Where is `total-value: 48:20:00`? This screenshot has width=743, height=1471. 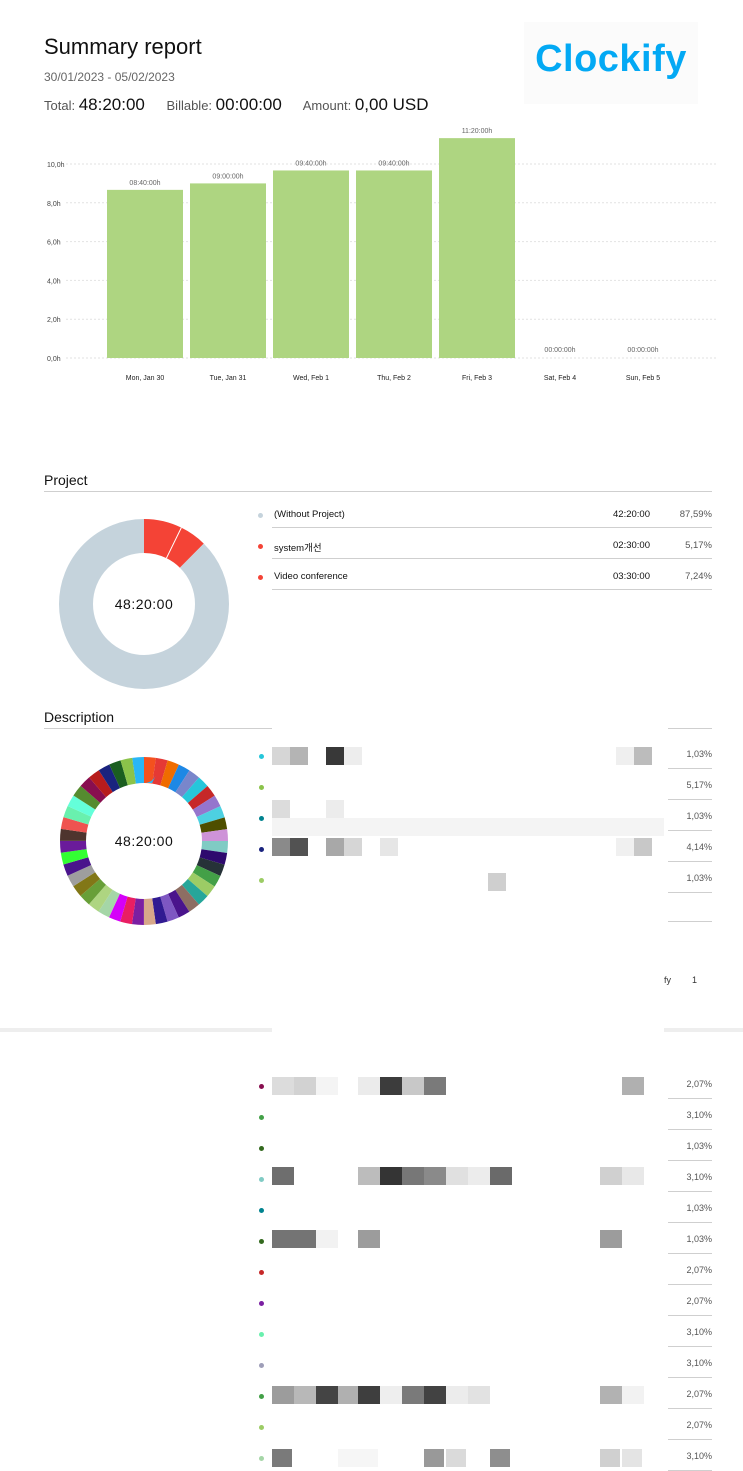
total-value: 48:20:00 is located at coordinates (111, 104).